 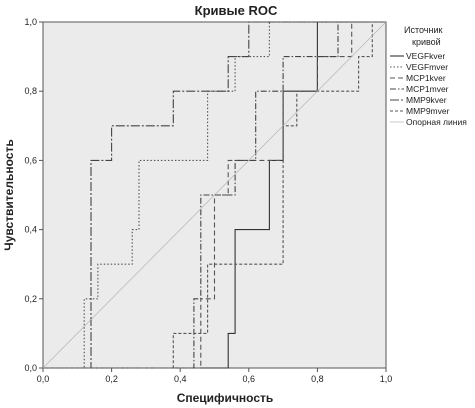 What do you see at coordinates (423, 30) in the screenshot?
I see `legend-title-line-1: Источник` at bounding box center [423, 30].